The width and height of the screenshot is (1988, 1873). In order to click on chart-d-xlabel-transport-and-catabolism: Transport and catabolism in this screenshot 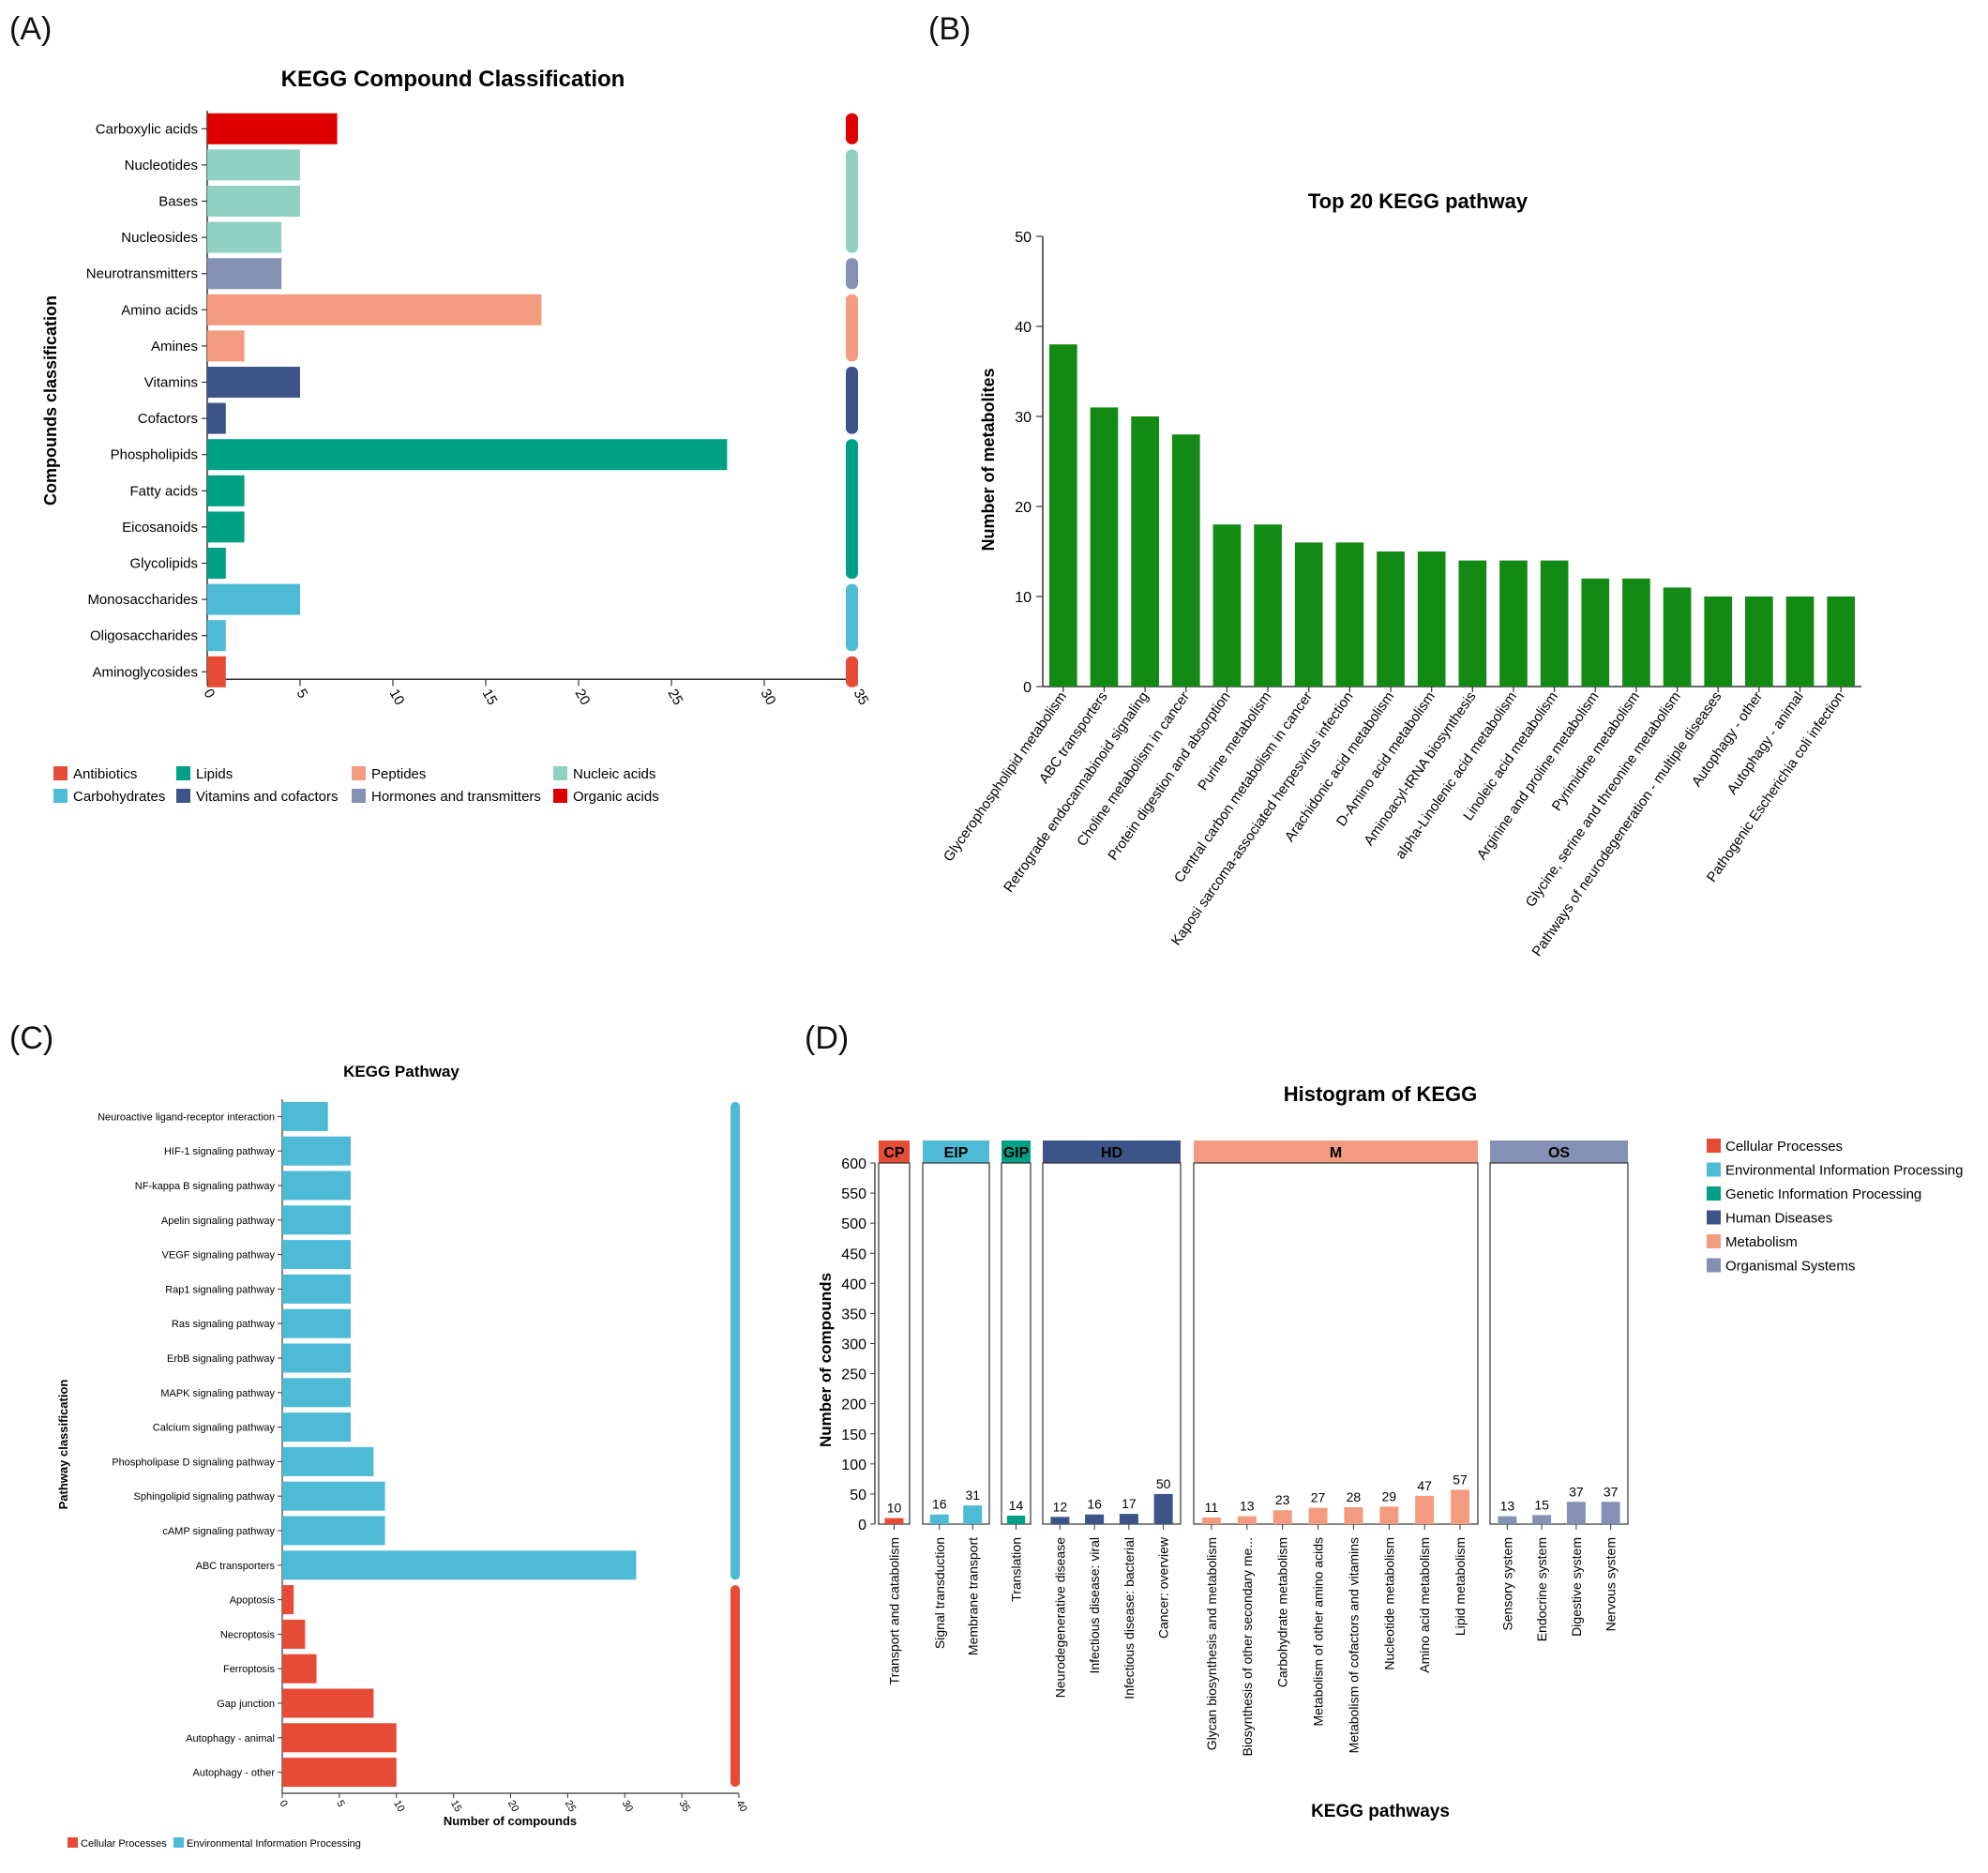, I will do `click(895, 1611)`.